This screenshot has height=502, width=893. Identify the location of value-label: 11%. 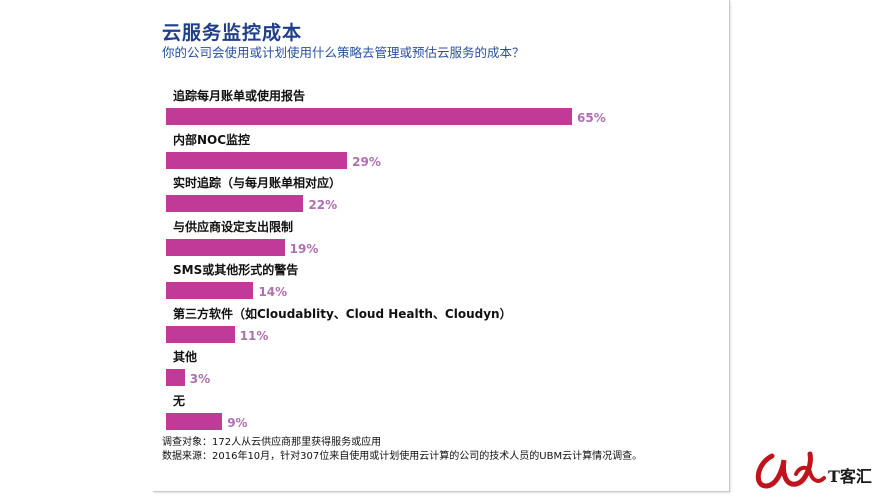
(254, 335).